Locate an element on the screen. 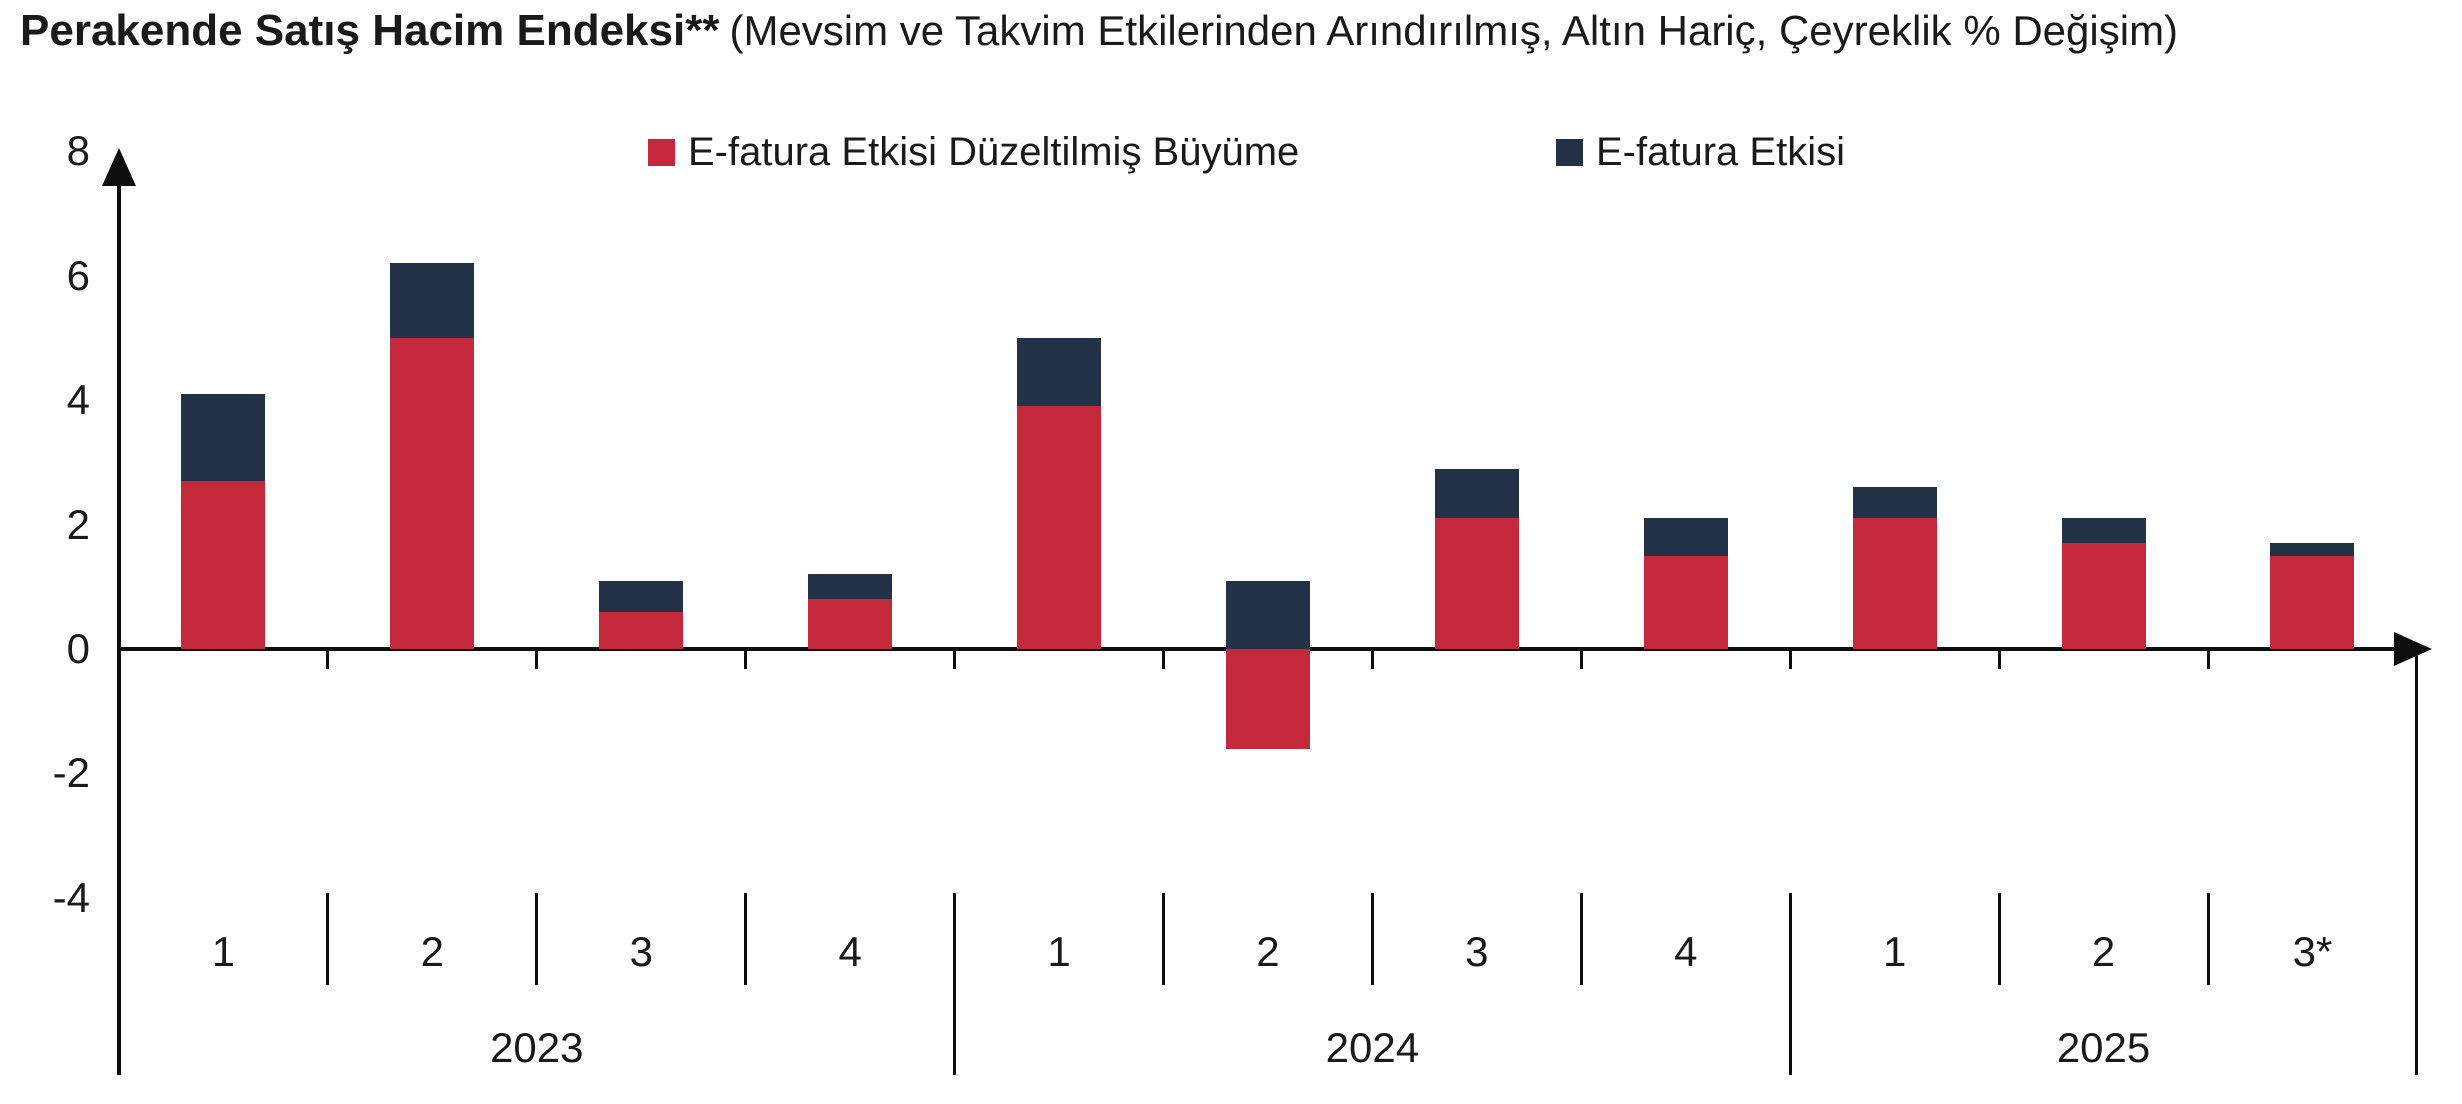 This screenshot has height=1104, width=2462. y-axis-tick-label: 2 is located at coordinates (78, 524).